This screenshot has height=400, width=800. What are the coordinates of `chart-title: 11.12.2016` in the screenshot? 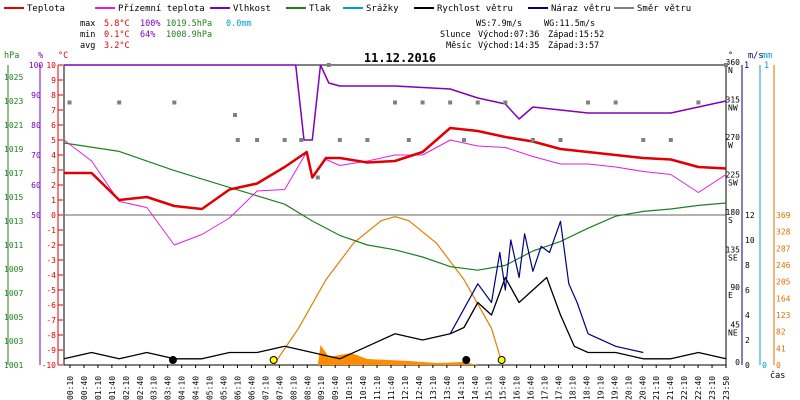 It's located at (400, 58).